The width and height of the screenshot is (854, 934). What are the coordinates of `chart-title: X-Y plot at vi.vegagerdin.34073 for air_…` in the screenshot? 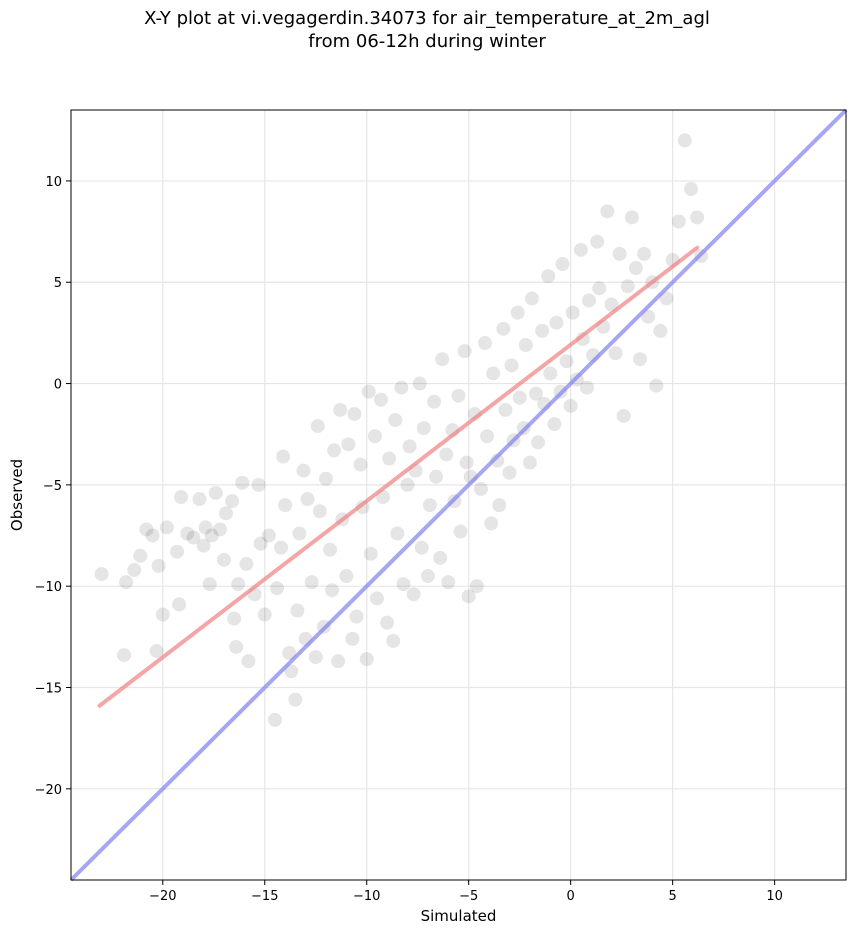 It's located at (427, 18).